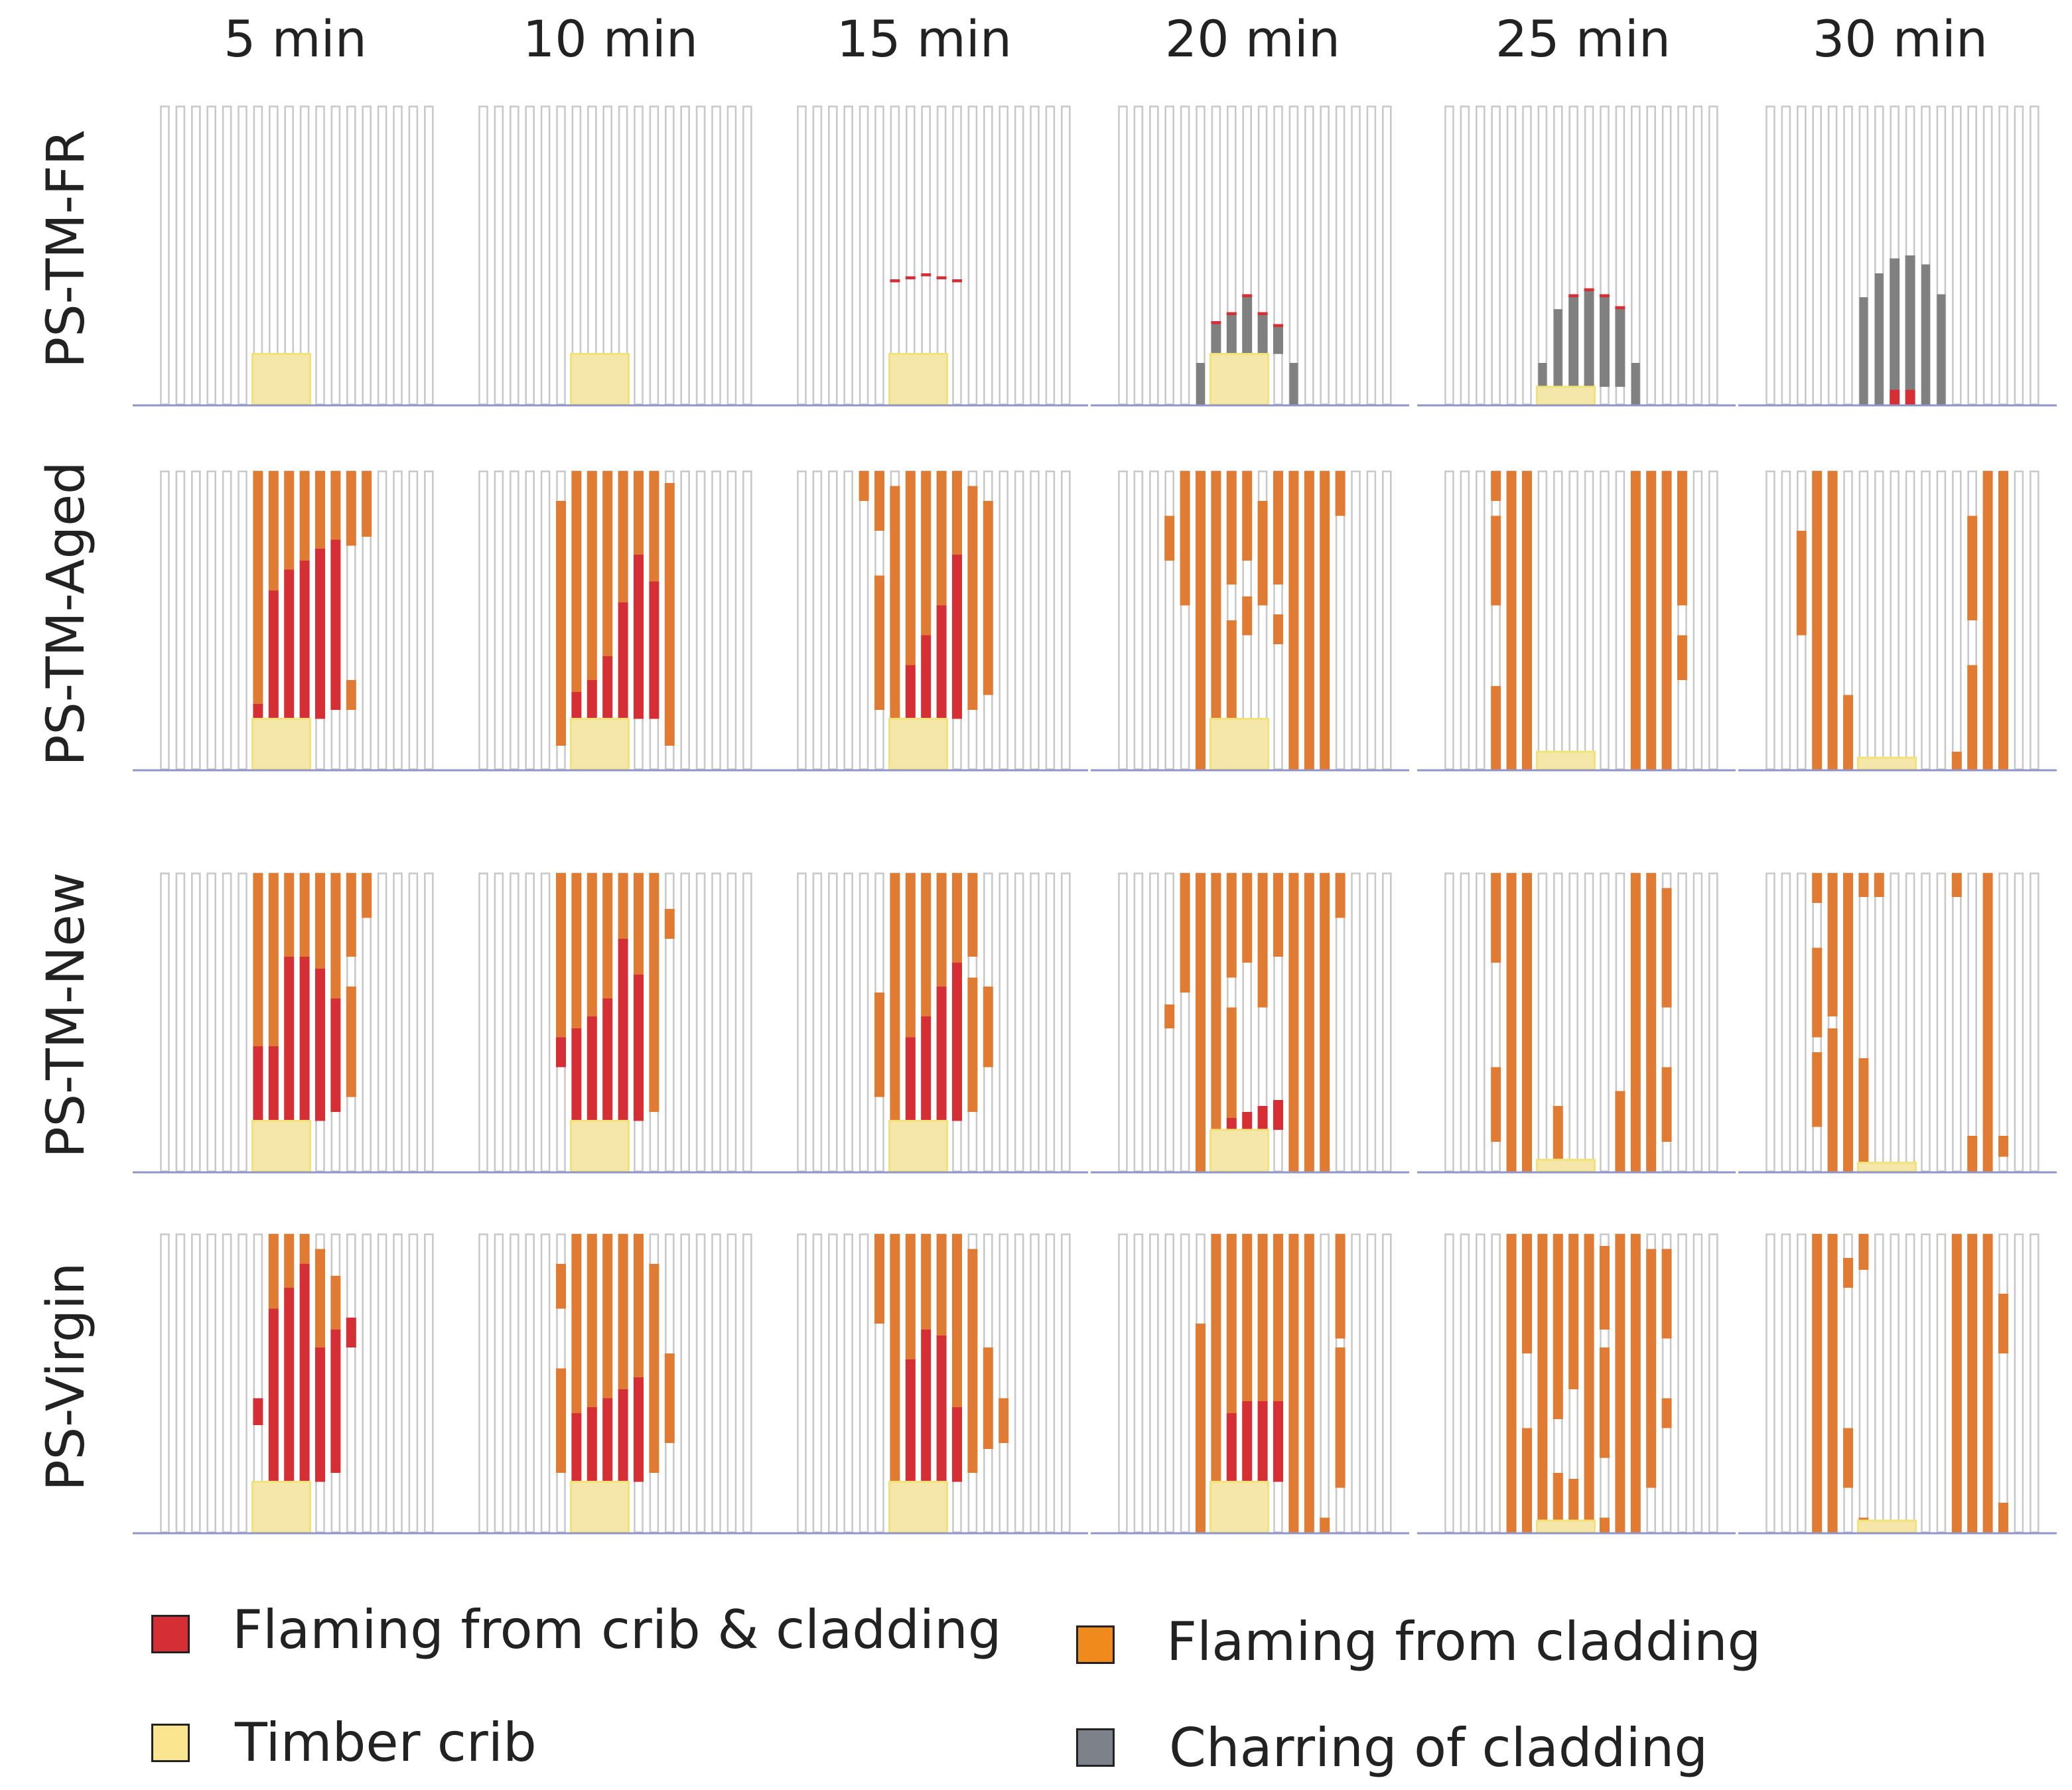  I want to click on row-title-ps-tm-new: PS-TM-New, so click(66, 1015).